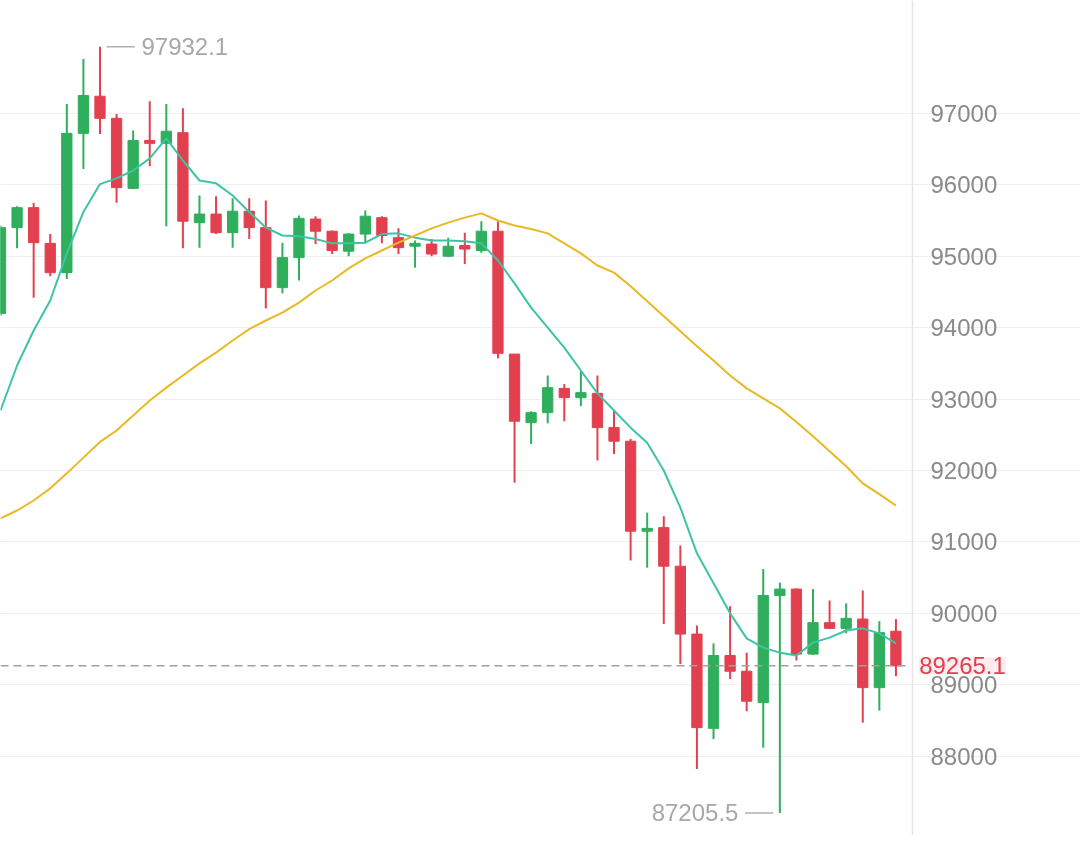 Image resolution: width=1080 pixels, height=846 pixels. What do you see at coordinates (185, 47) in the screenshot?
I see `annotation: 97932.1` at bounding box center [185, 47].